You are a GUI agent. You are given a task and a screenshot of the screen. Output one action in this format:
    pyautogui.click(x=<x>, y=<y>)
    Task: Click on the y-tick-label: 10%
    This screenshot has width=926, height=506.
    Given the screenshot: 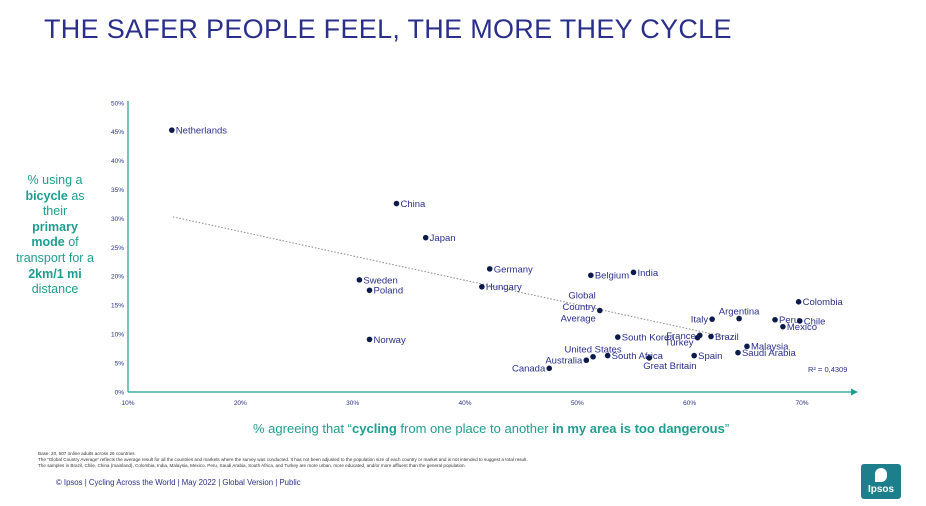 What is the action you would take?
    pyautogui.click(x=117, y=335)
    